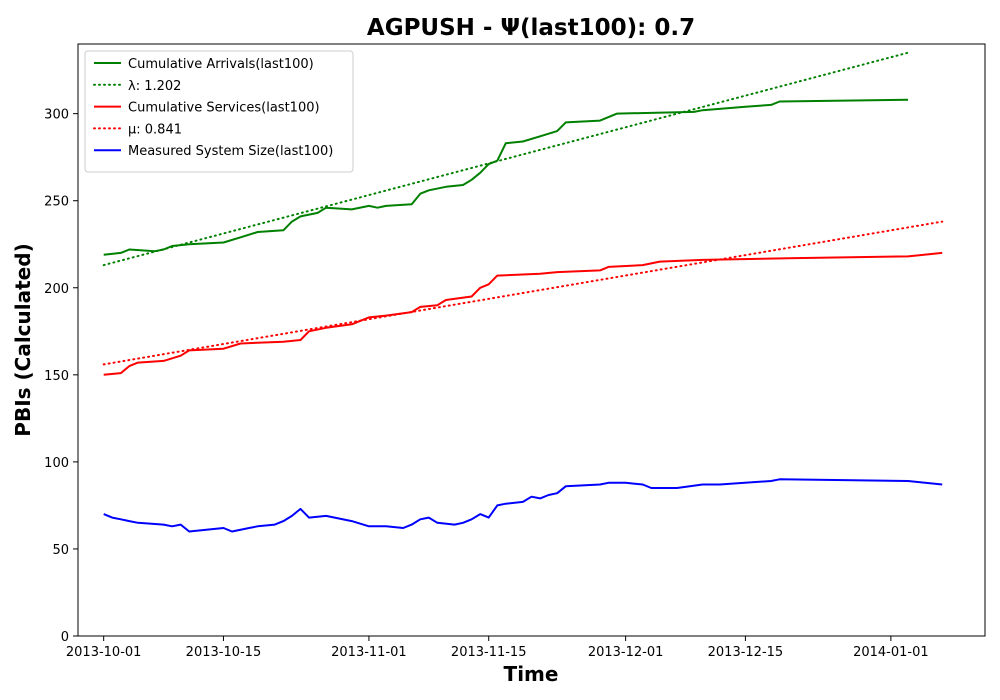  What do you see at coordinates (626, 652) in the screenshot?
I see `x-tick-label: 2013-12-01` at bounding box center [626, 652].